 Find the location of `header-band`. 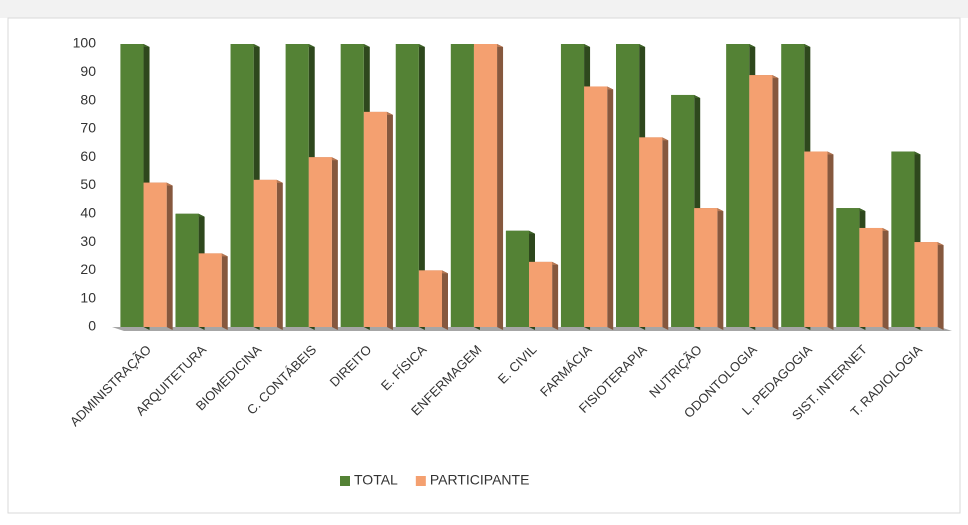

header-band is located at coordinates (484, 9).